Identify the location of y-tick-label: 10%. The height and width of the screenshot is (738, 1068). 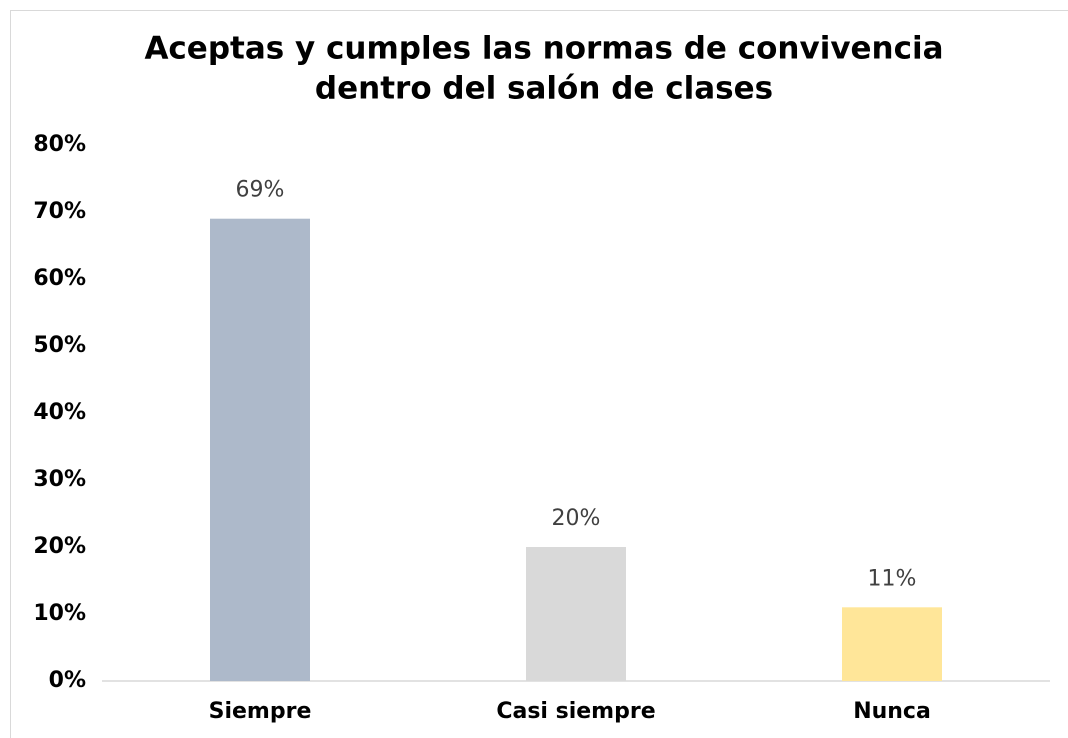
(59, 613).